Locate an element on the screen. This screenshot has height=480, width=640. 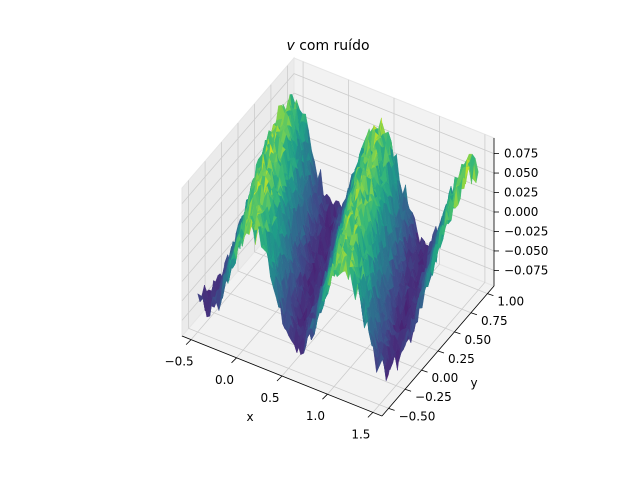
surface-patch is located at coordinates (379, 366).